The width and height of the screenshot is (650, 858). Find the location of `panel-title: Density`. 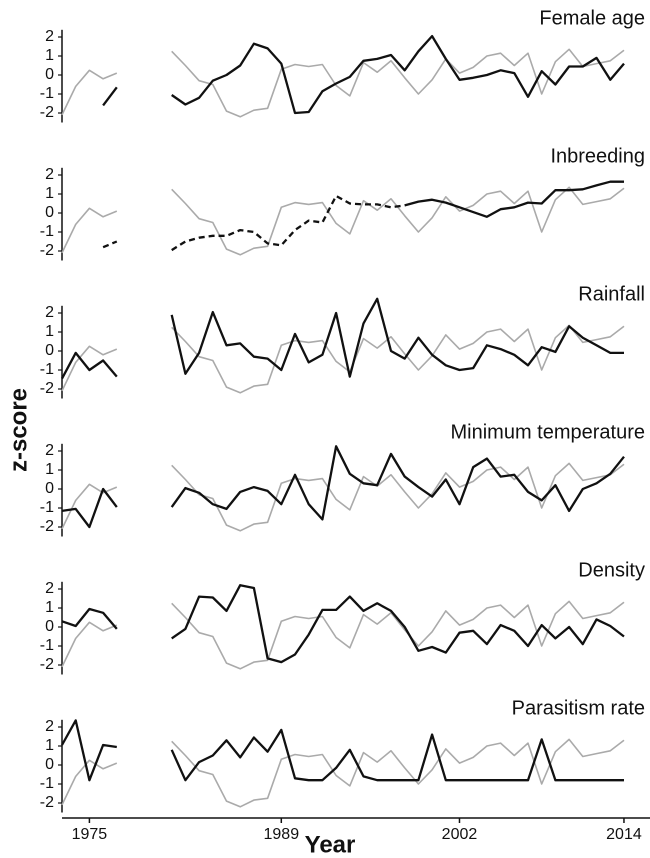

panel-title: Density is located at coordinates (611, 570).